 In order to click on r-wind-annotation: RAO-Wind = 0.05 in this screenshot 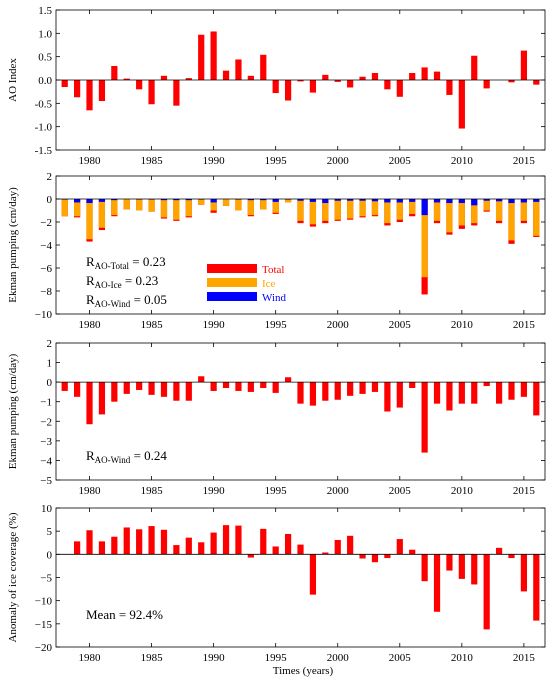, I will do `click(126, 300)`.